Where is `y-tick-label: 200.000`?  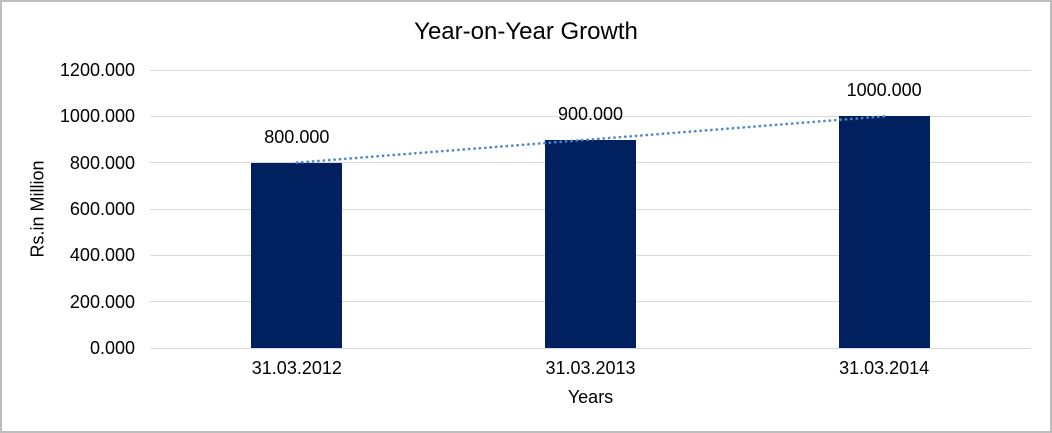
y-tick-label: 200.000 is located at coordinates (102, 301).